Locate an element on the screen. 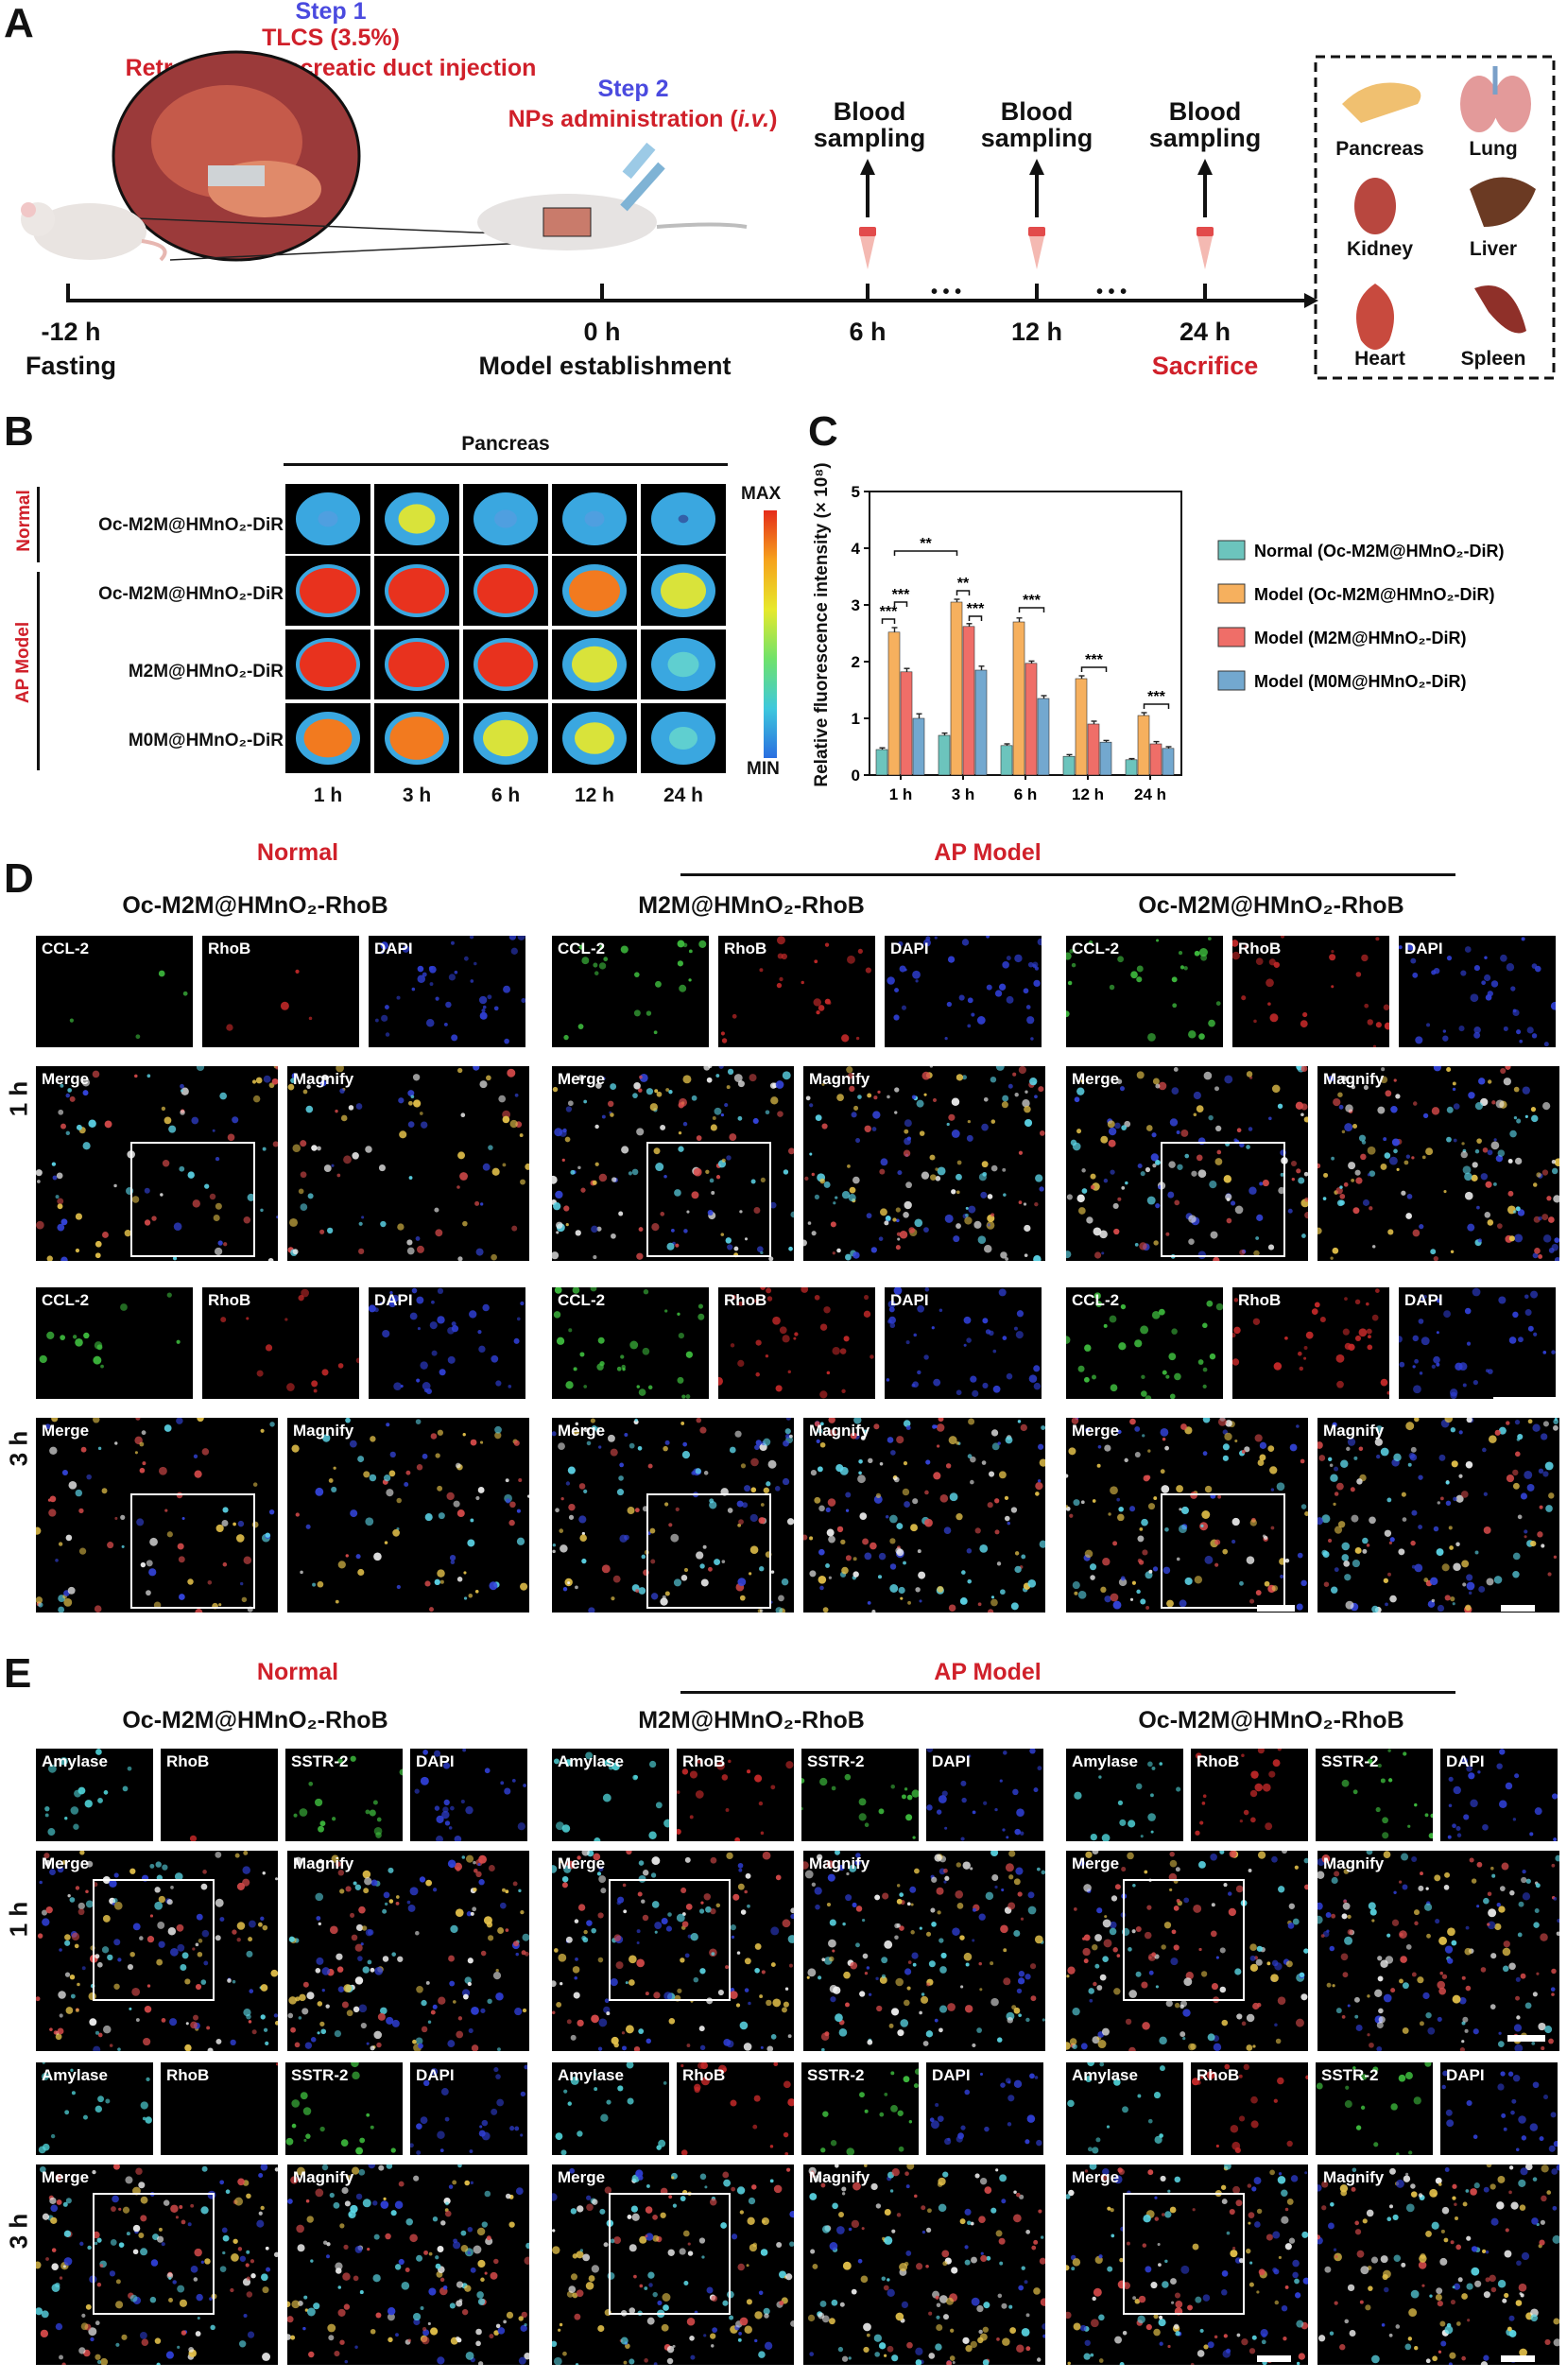 Image resolution: width=1567 pixels, height=2380 pixels. legend-swatch is located at coordinates (1231, 637).